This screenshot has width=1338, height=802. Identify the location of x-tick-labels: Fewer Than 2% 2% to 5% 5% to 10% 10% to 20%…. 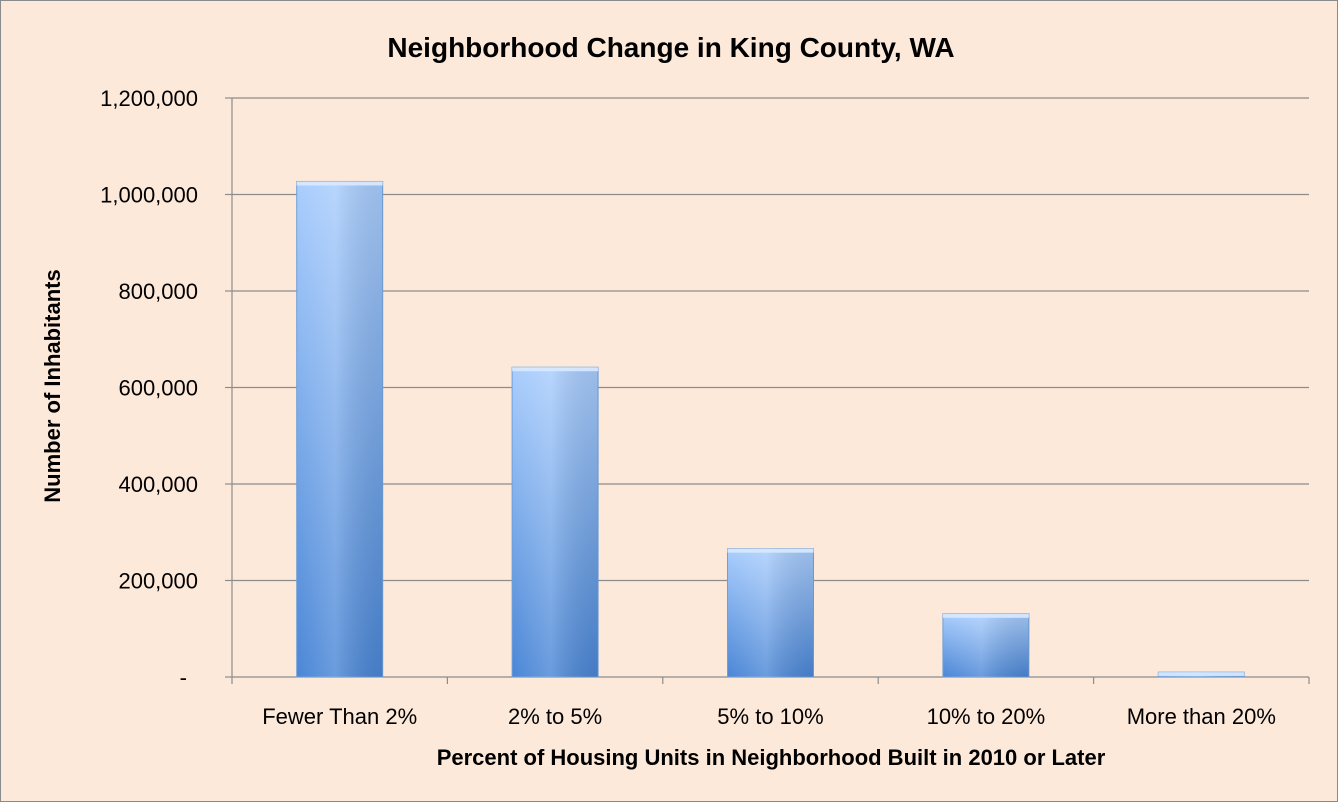
(769, 716).